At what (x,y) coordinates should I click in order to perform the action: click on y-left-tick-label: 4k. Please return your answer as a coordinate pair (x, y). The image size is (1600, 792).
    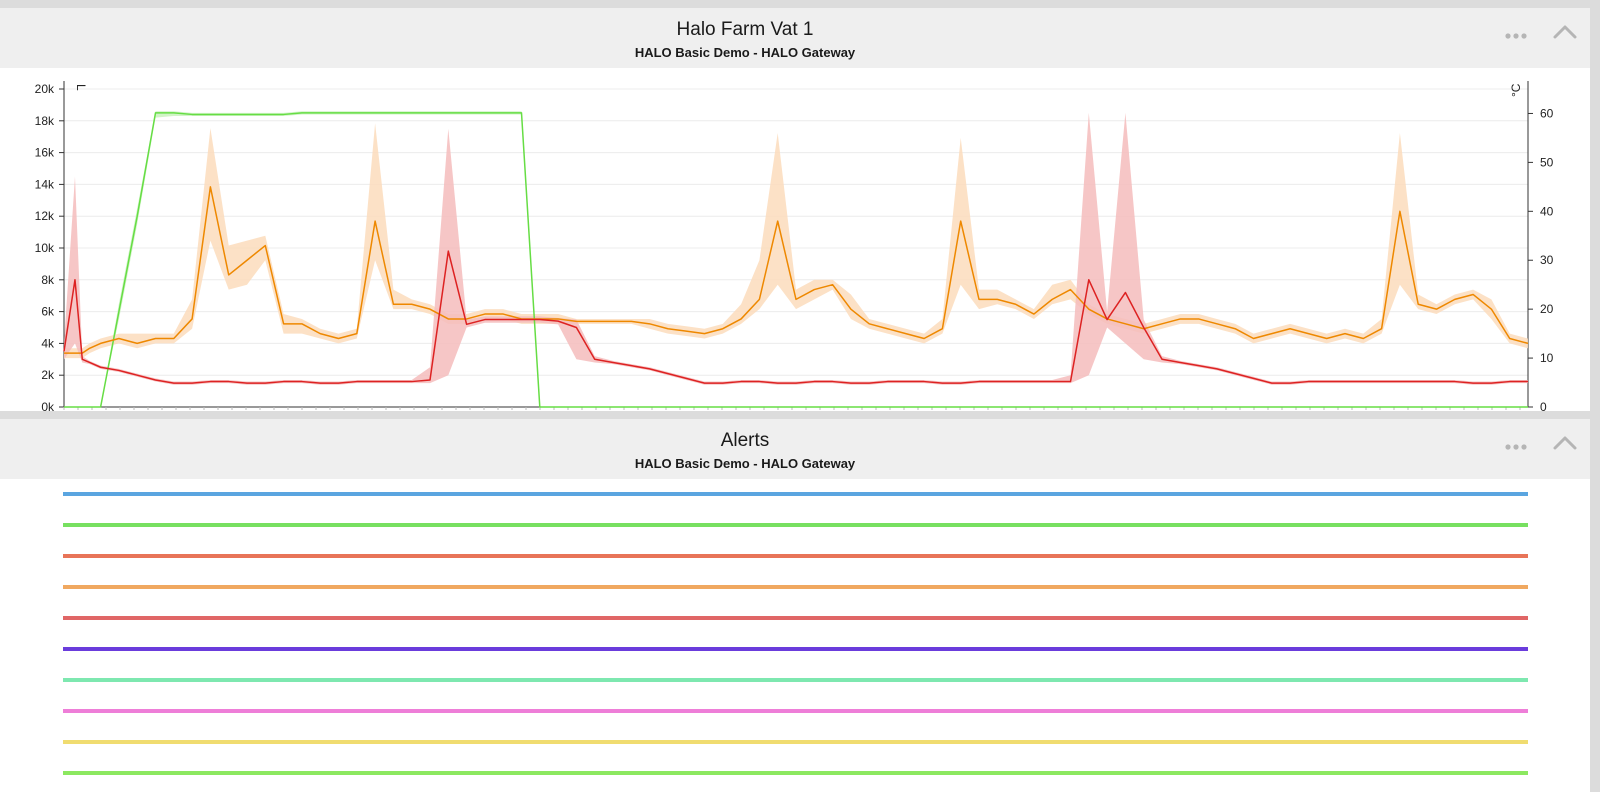
    Looking at the image, I should click on (48, 343).